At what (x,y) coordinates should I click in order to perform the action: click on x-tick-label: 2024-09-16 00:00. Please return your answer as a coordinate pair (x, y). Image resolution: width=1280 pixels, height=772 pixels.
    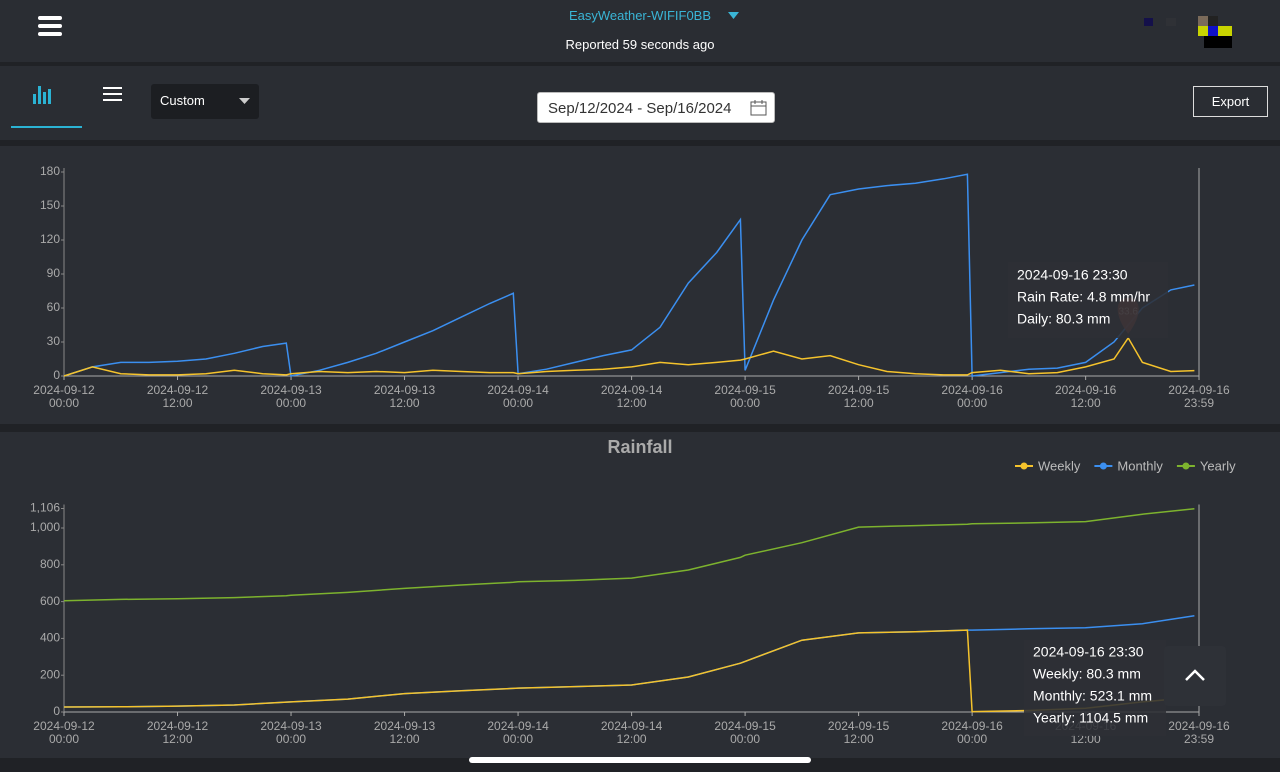
    Looking at the image, I should click on (972, 732).